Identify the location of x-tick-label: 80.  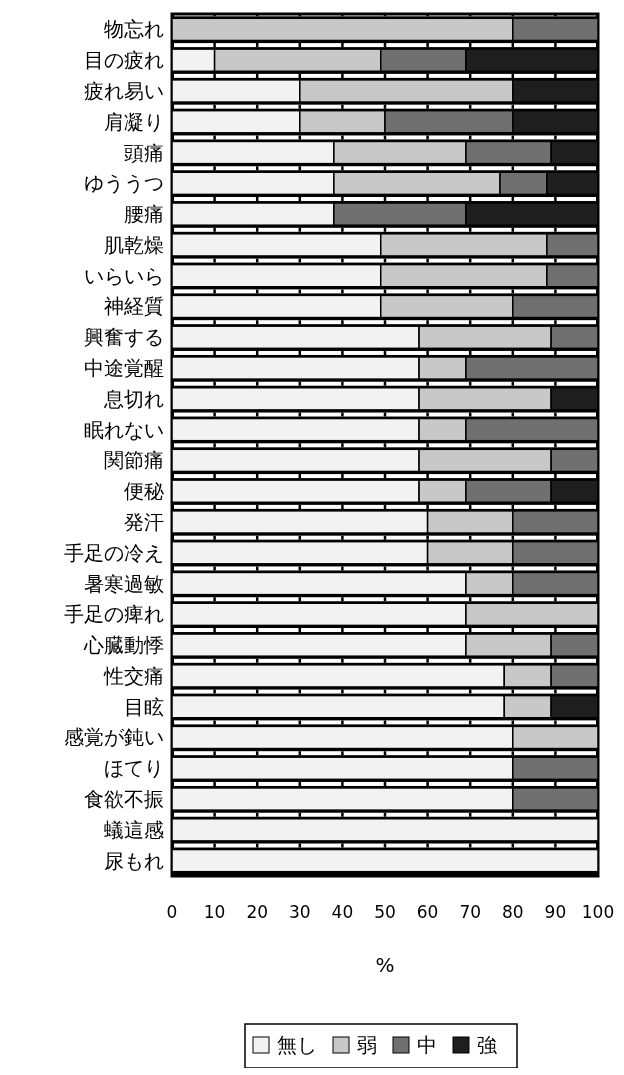
(512, 912).